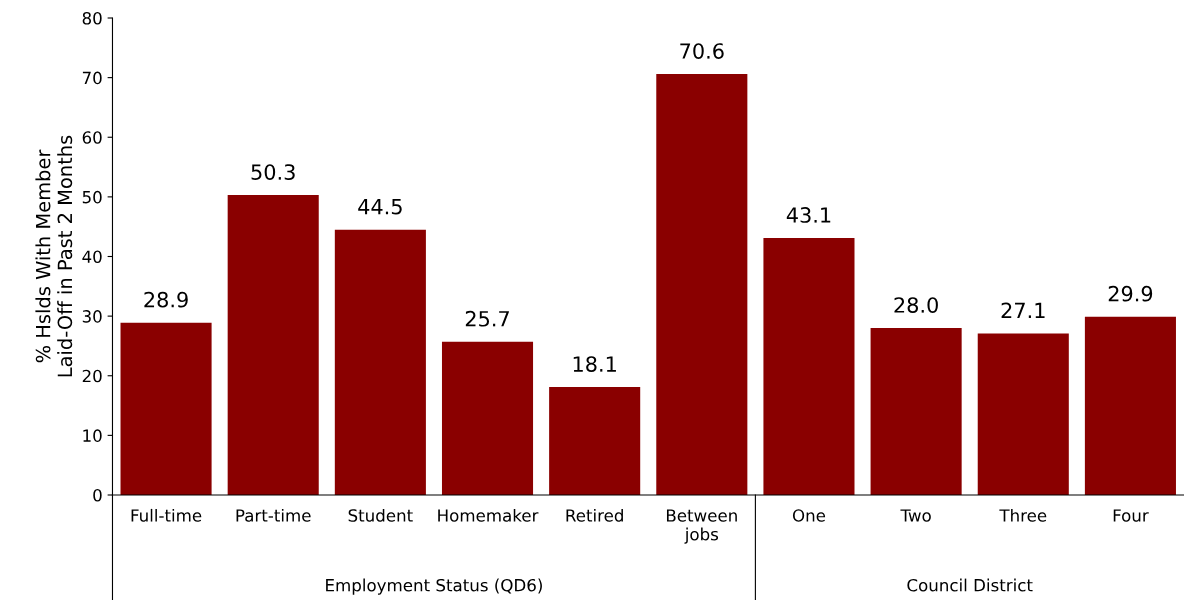 This screenshot has width=1184, height=600. Describe the element at coordinates (808, 215) in the screenshot. I see `data-label: 43.1` at that location.